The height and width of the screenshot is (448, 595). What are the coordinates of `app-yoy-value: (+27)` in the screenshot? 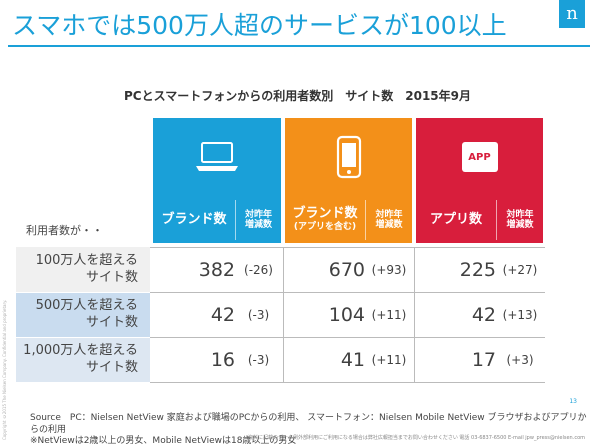 It's located at (520, 269).